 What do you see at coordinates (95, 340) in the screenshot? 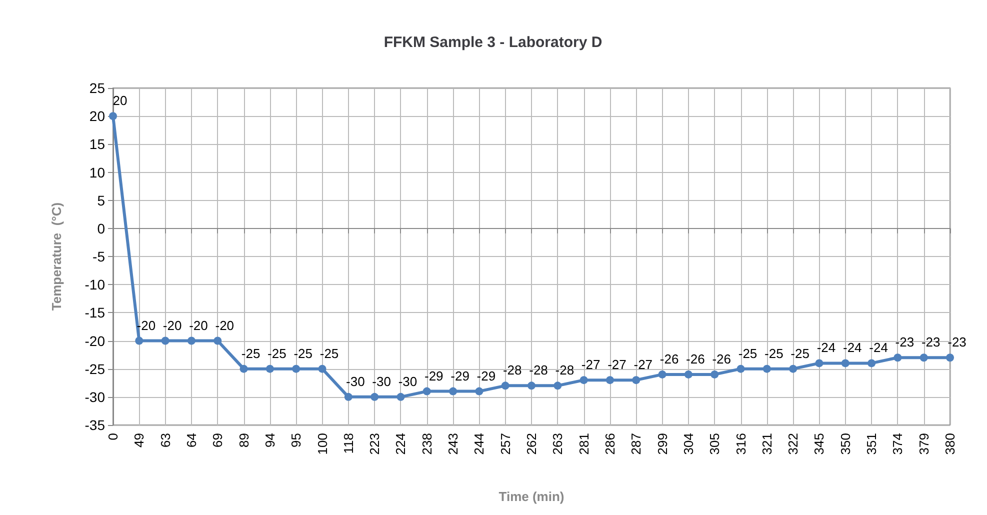
I see `y-tick-label: -20` at bounding box center [95, 340].